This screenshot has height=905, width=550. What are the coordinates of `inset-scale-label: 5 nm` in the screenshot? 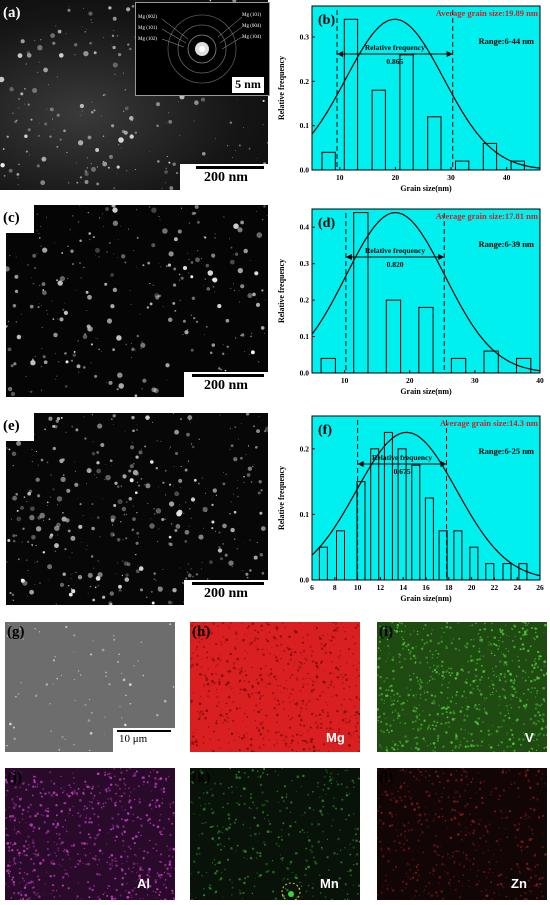 It's located at (248, 84).